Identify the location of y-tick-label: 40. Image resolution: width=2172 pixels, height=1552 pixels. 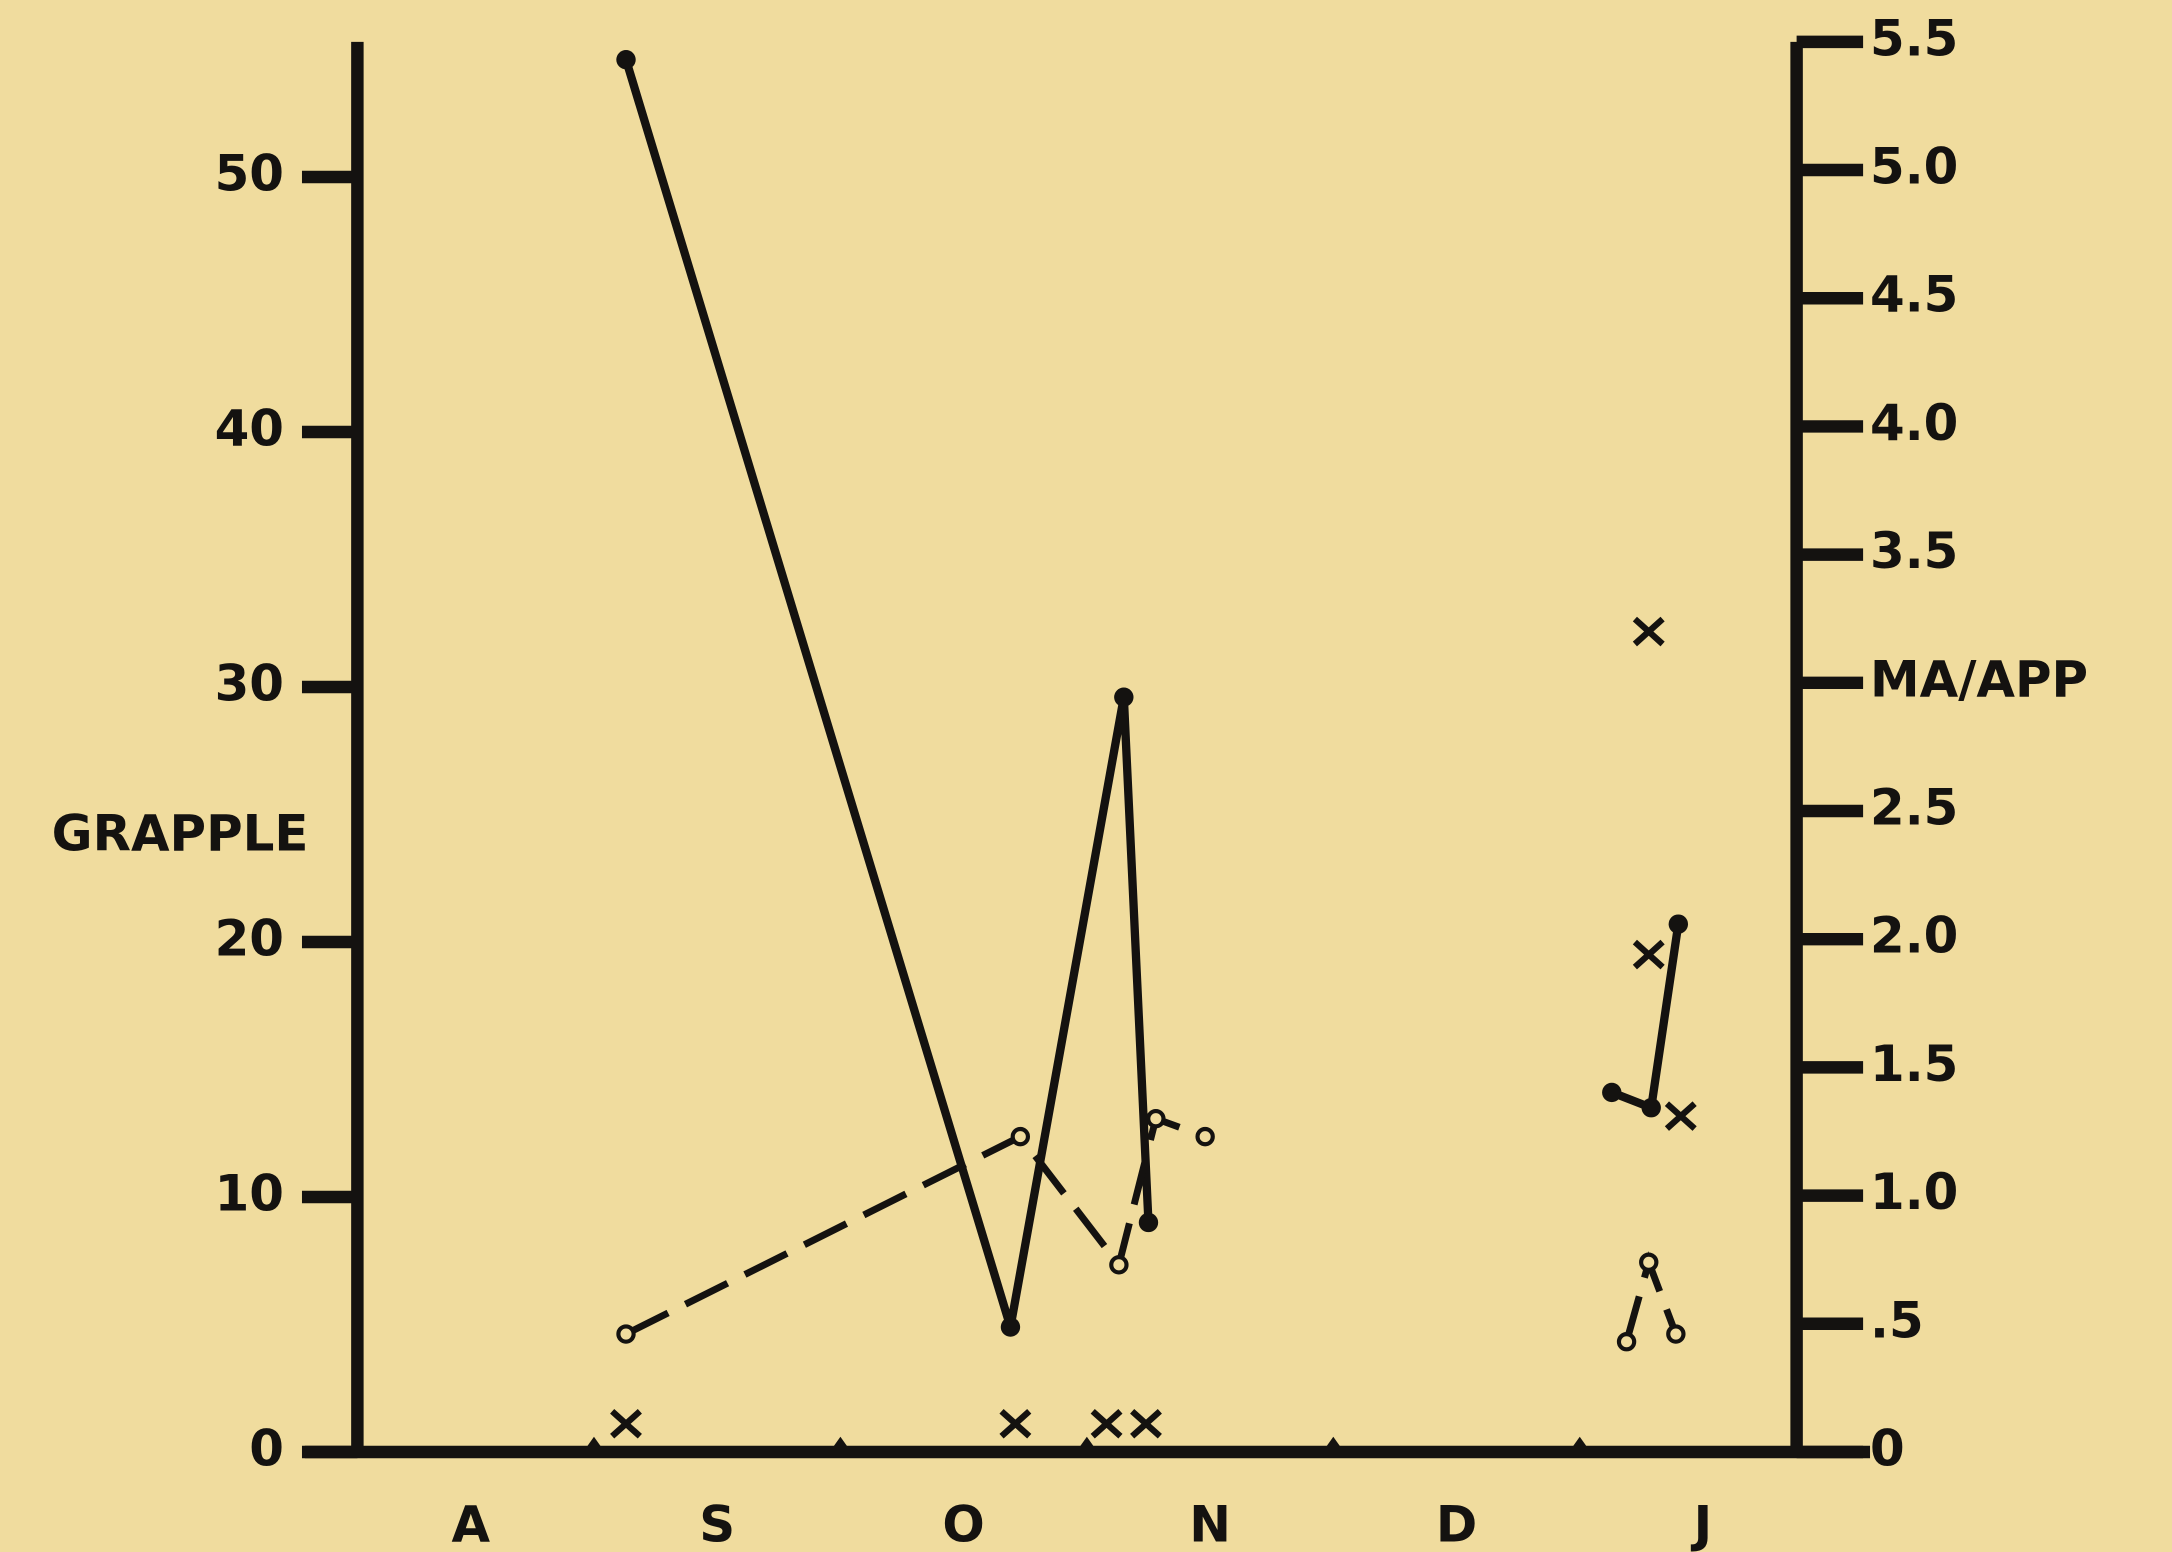
(249, 428).